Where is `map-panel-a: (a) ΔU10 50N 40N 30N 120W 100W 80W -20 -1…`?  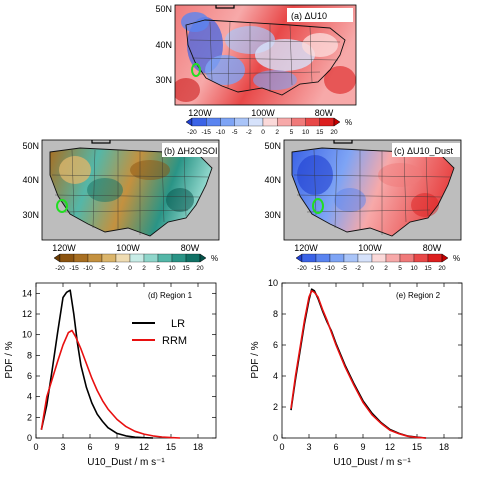
map-panel-a: (a) ΔU10 50N 40N 30N 120W 100W 80W -20 -1… is located at coordinates (256, 70).